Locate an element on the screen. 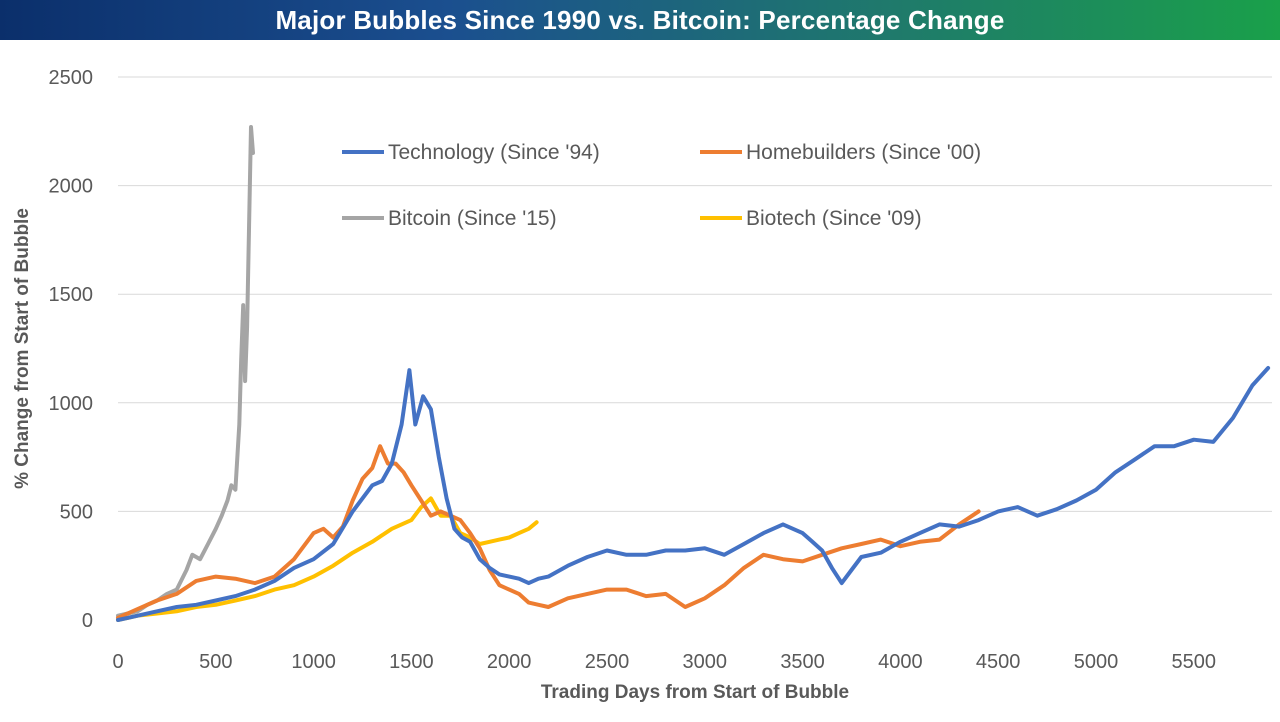 The image size is (1280, 722). y-tick-labels: 0 500 1000 1500 2000 2500 is located at coordinates (71, 349).